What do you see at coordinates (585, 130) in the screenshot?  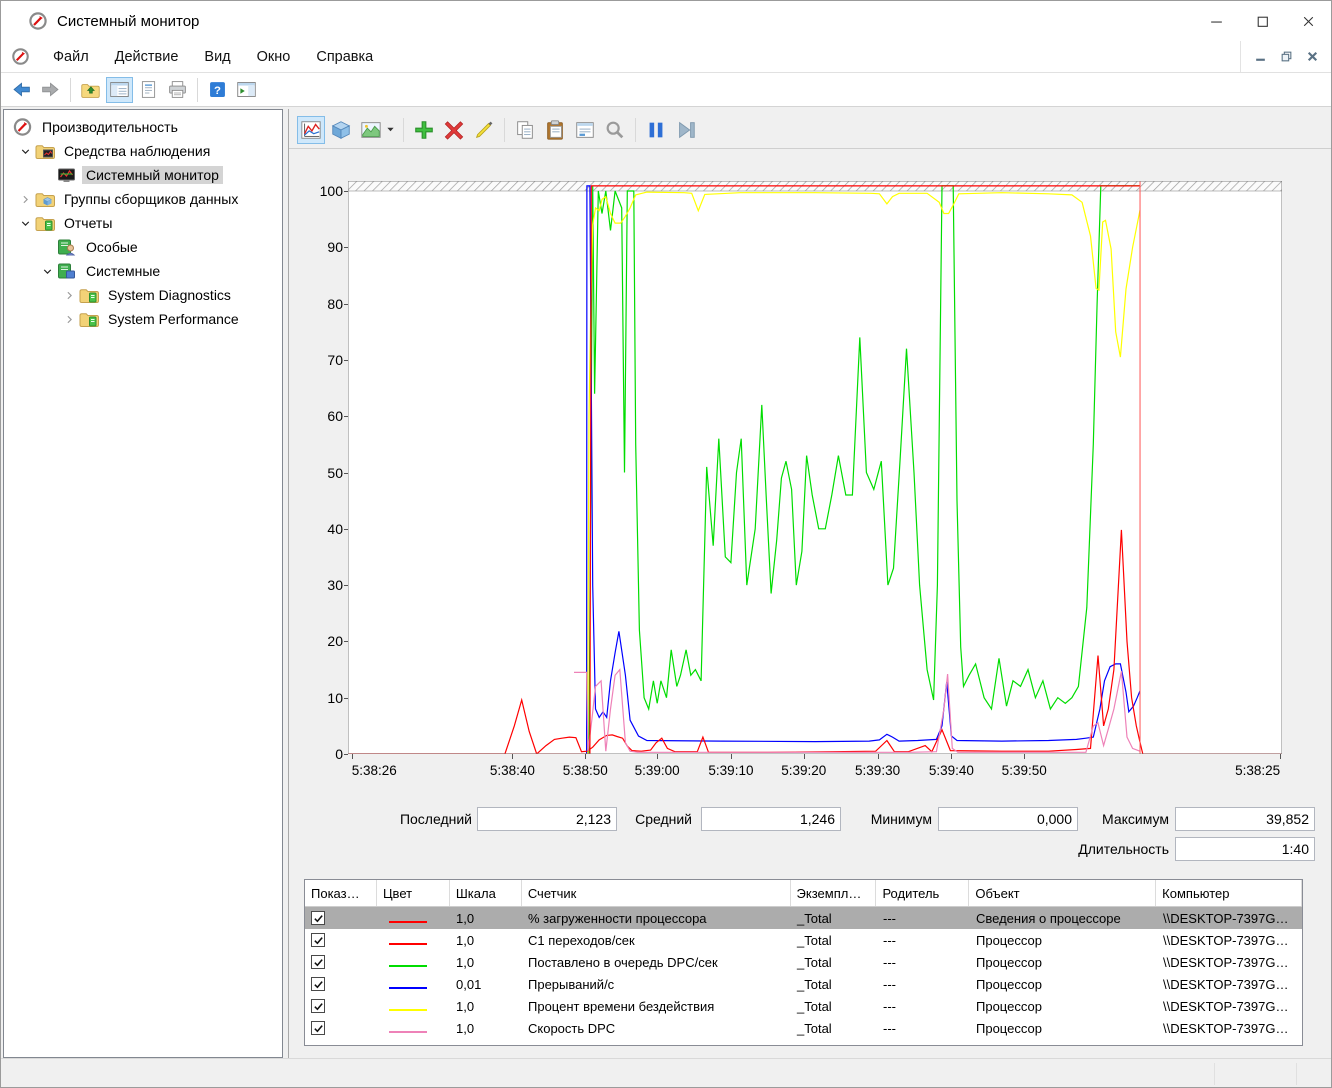 I see `properties-button` at bounding box center [585, 130].